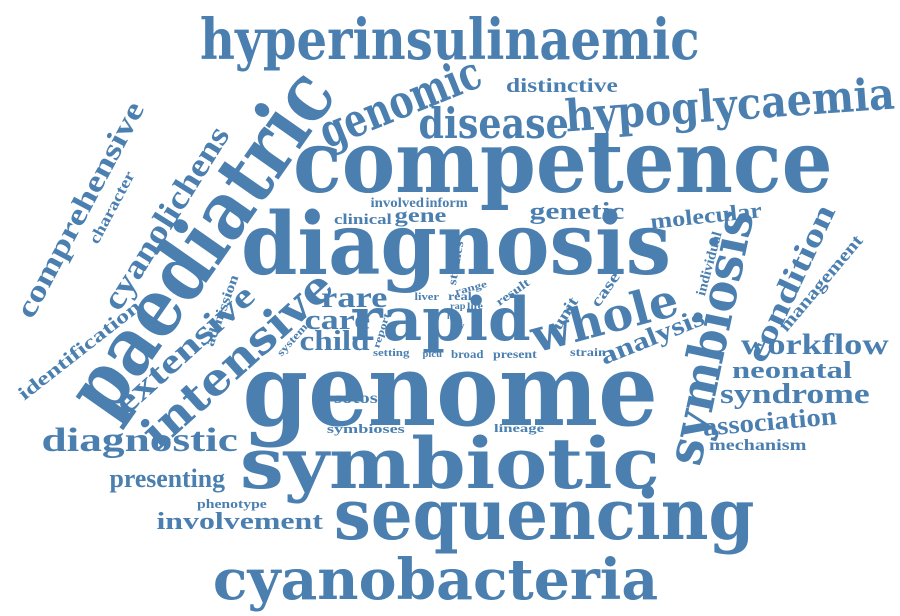 This screenshot has height=616, width=900. Describe the element at coordinates (450, 463) in the screenshot. I see `word-symbiotic: symbiotic` at that location.